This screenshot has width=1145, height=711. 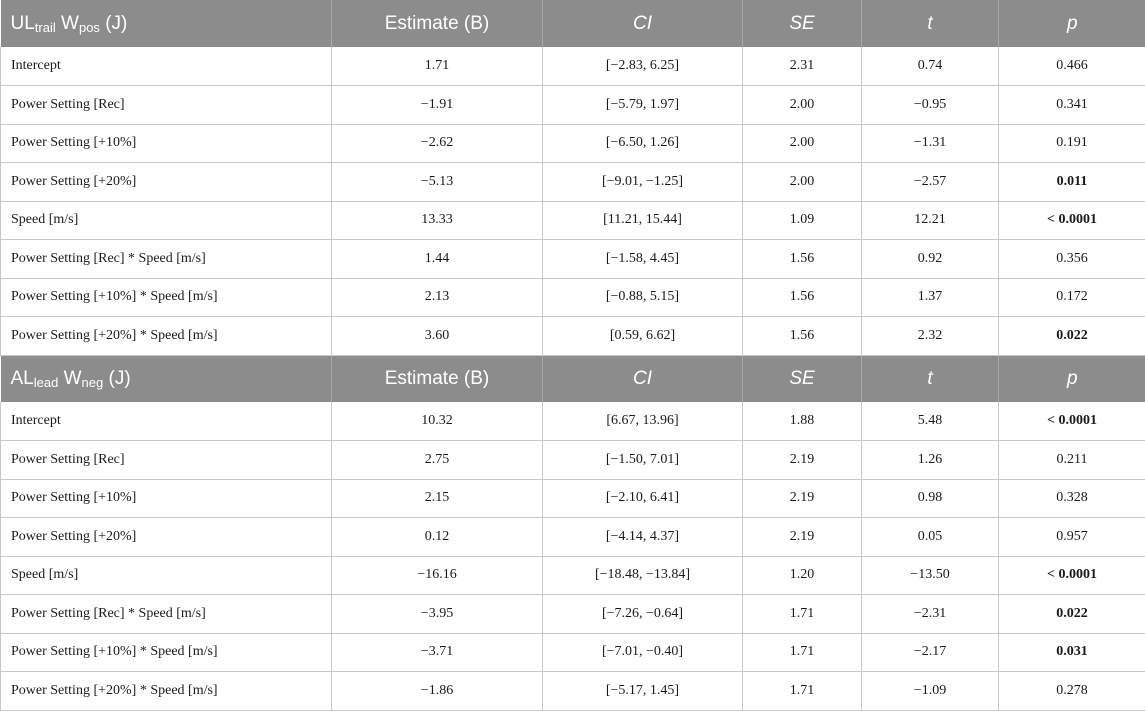 I want to click on cell-ci: [−4.14, 4.37], so click(x=642, y=537).